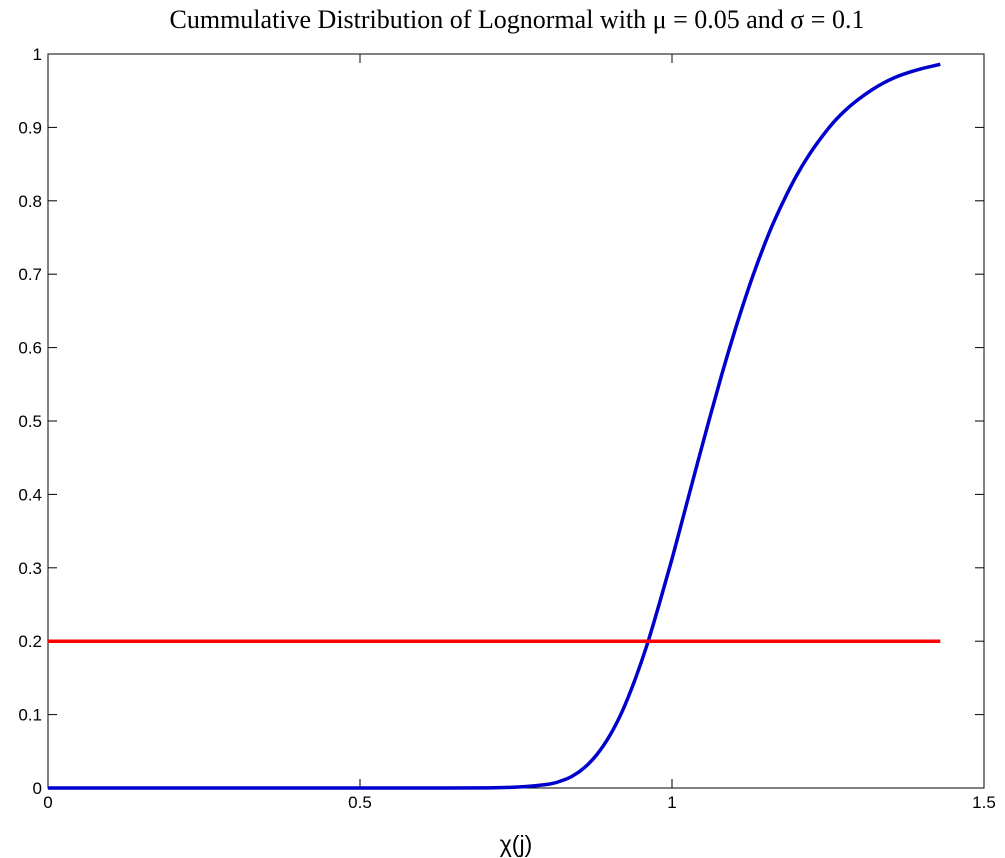  Describe the element at coordinates (516, 844) in the screenshot. I see `x-axis-label: χ(j)` at that location.